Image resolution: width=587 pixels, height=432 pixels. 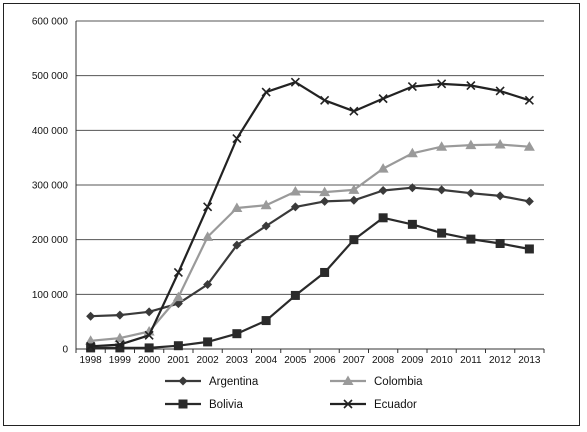 I want to click on legend-item-ecuador: Ecuador, so click(x=373, y=405).